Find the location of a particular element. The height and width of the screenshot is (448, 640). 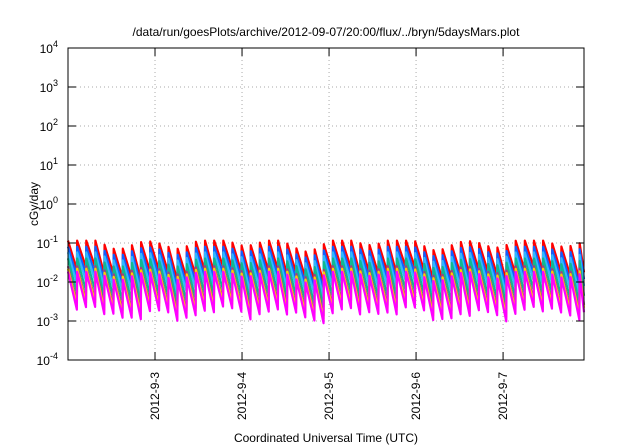

series-4-line is located at coordinates (326, 282).